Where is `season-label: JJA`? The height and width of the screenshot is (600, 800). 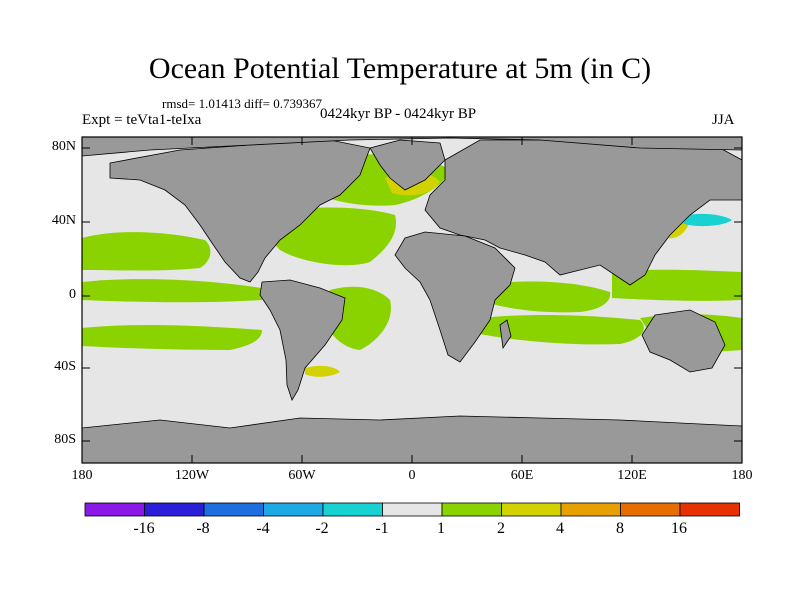
season-label: JJA is located at coordinates (723, 120).